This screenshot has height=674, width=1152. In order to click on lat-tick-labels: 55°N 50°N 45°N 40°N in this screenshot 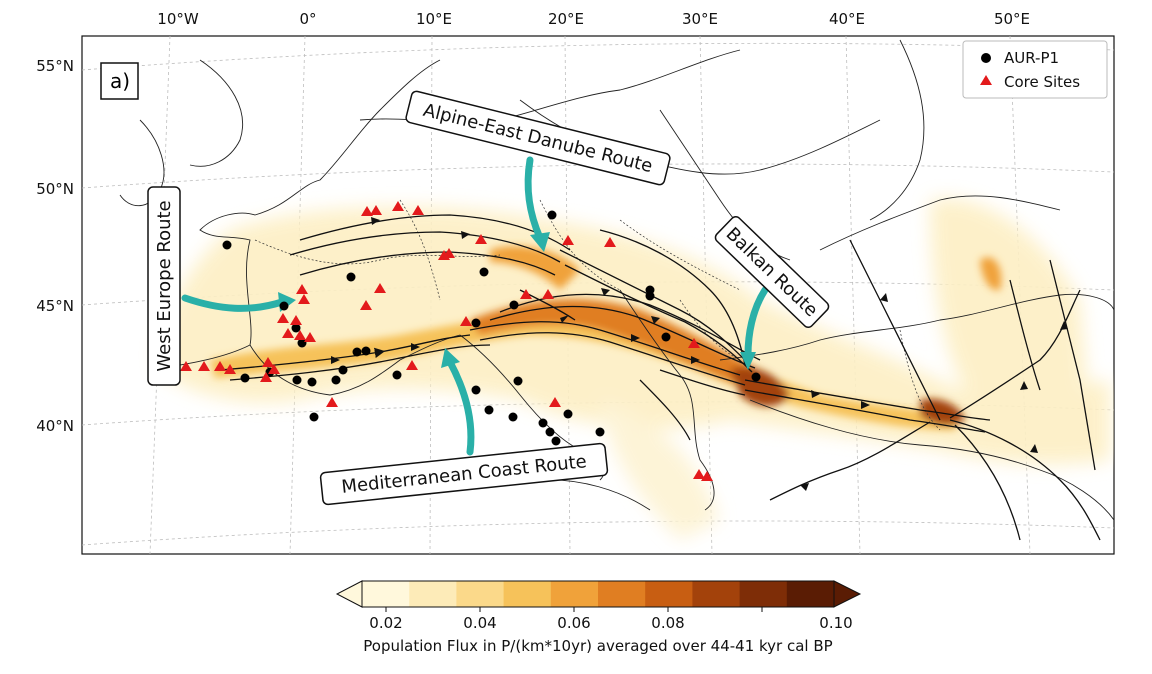, I will do `click(55, 246)`.